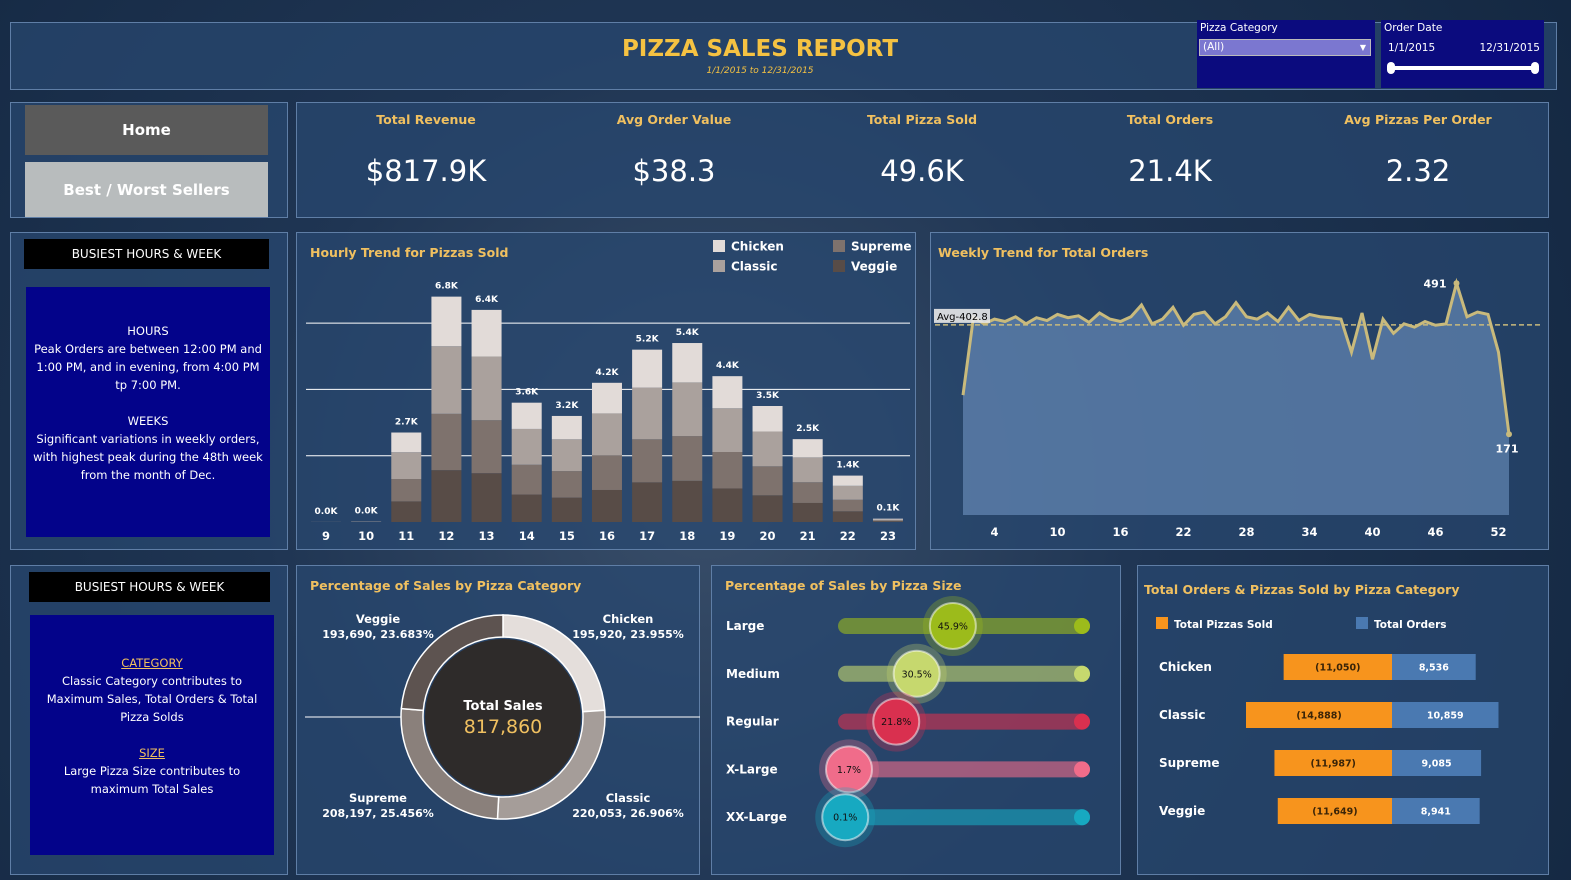 The image size is (1571, 880). Describe the element at coordinates (447, 287) in the screenshot. I see `total-label: 6.8K` at that location.